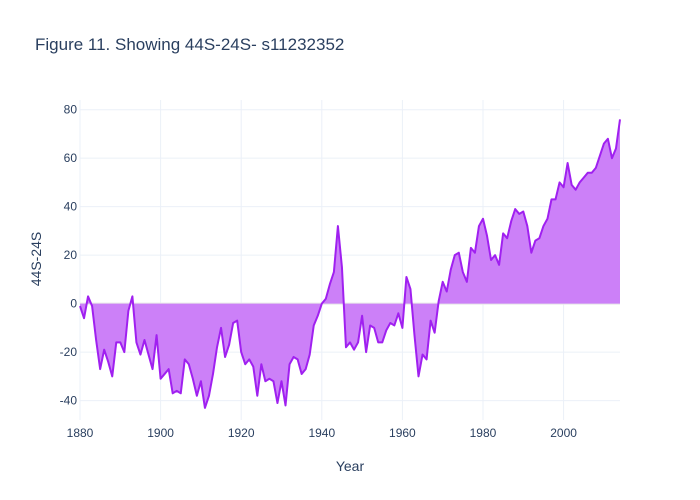 This screenshot has height=500, width=700. What do you see at coordinates (350, 466) in the screenshot?
I see `x-axis-title: Year` at bounding box center [350, 466].